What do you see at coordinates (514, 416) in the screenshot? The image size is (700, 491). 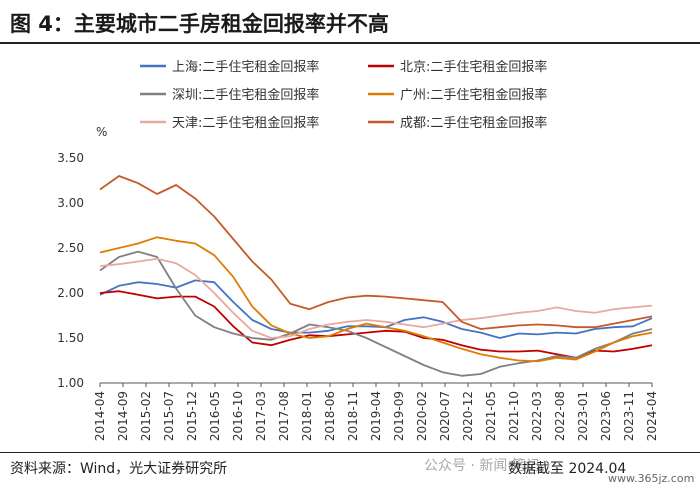 I see `x-tick-label: 2021-10` at bounding box center [514, 416].